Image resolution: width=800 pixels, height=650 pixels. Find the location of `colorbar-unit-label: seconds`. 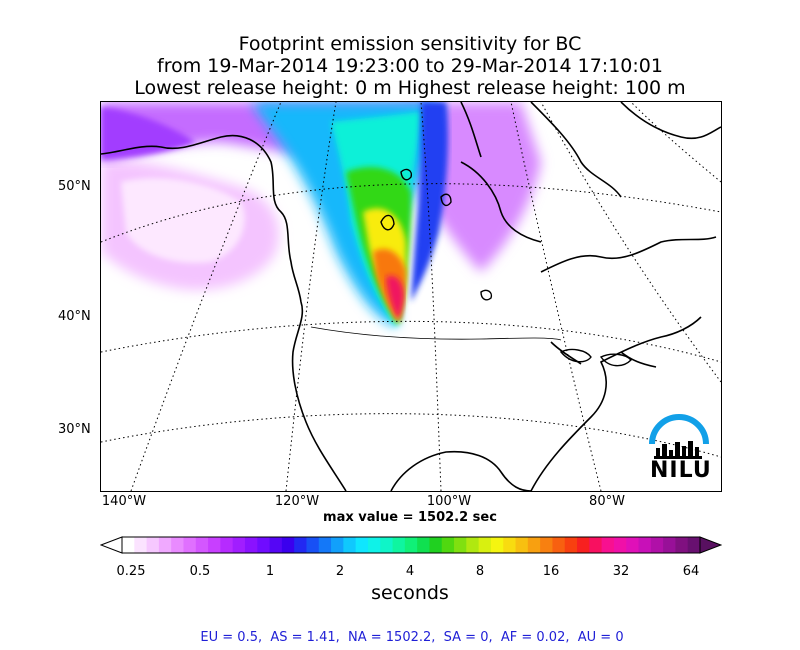

colorbar-unit-label: seconds is located at coordinates (410, 593).